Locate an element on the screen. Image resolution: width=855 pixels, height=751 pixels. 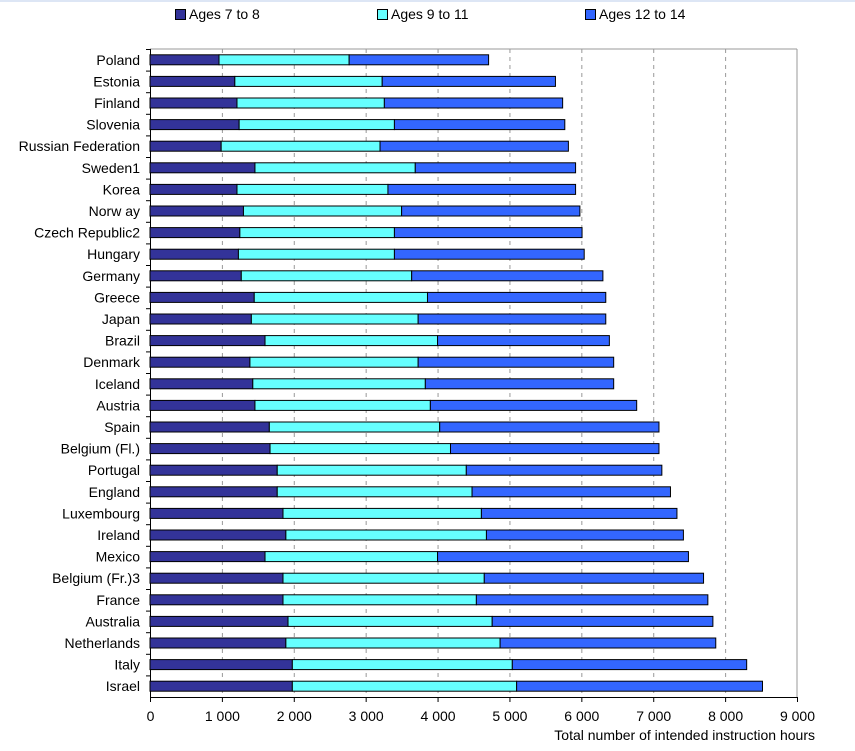
y-tick-label: Greece is located at coordinates (117, 297).